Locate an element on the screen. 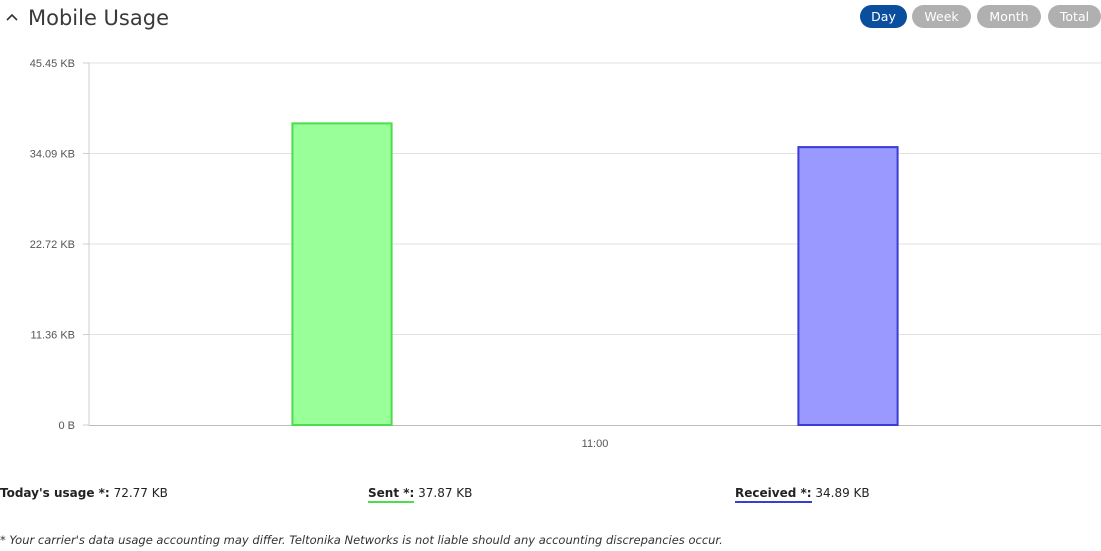  today-usage-value: 72.77 KB is located at coordinates (140, 493).